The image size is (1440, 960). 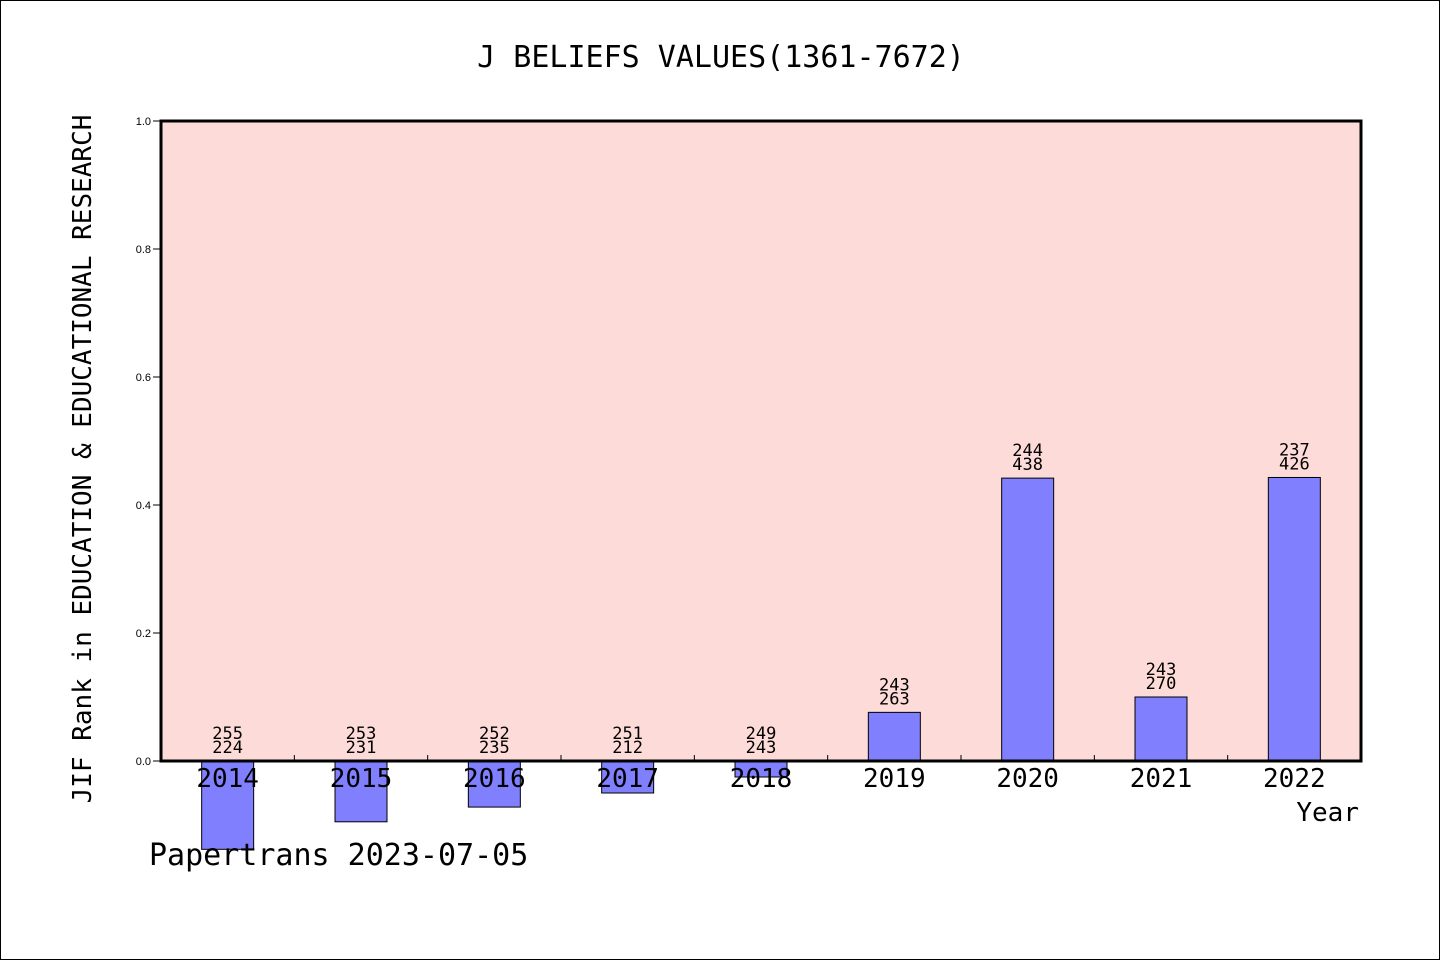 What do you see at coordinates (1027, 465) in the screenshot?
I see `data-label-bottom: 438` at bounding box center [1027, 465].